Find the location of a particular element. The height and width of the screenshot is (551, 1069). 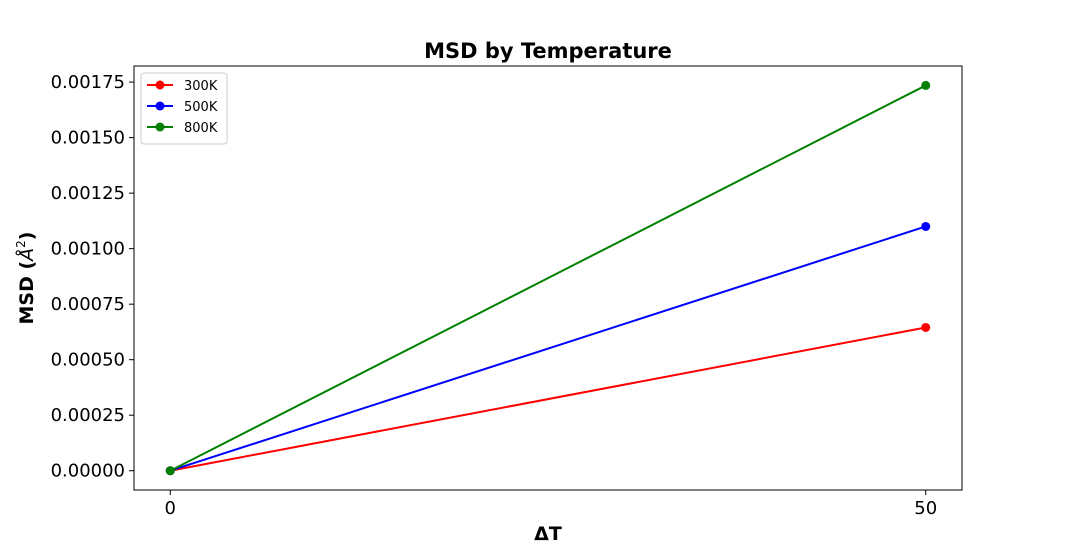

y-tick-label: 0.00100 is located at coordinates (88, 249).